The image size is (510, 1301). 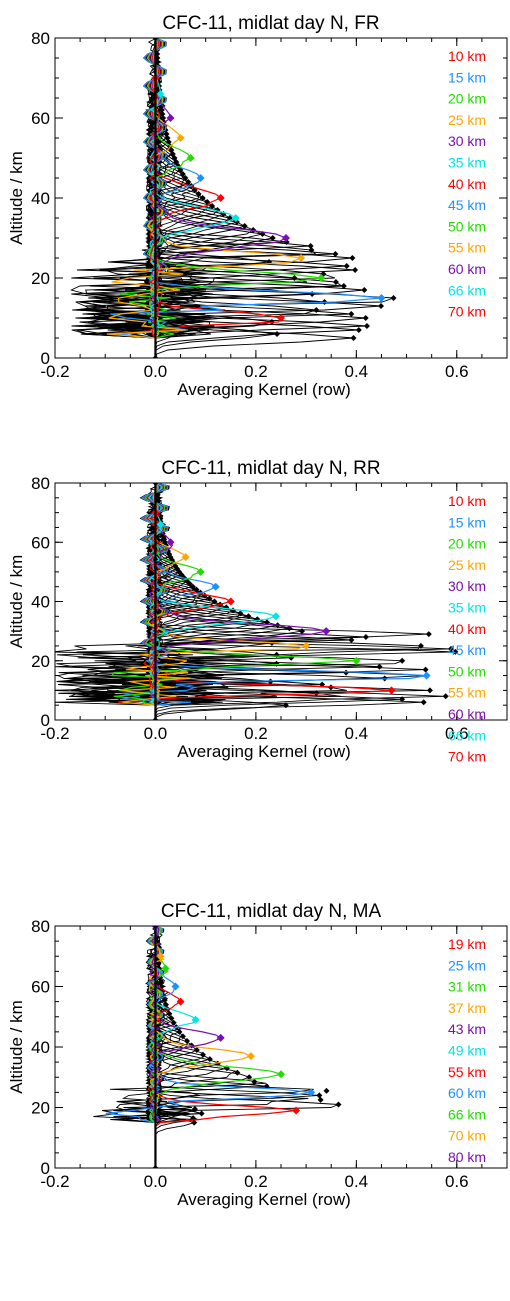 I want to click on zero-bottom-marker, so click(x=155, y=1166).